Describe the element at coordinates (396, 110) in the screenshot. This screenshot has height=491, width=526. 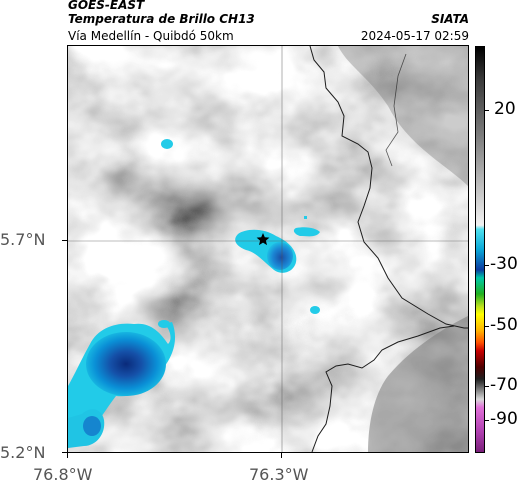
I see `border-line-northeast` at that location.